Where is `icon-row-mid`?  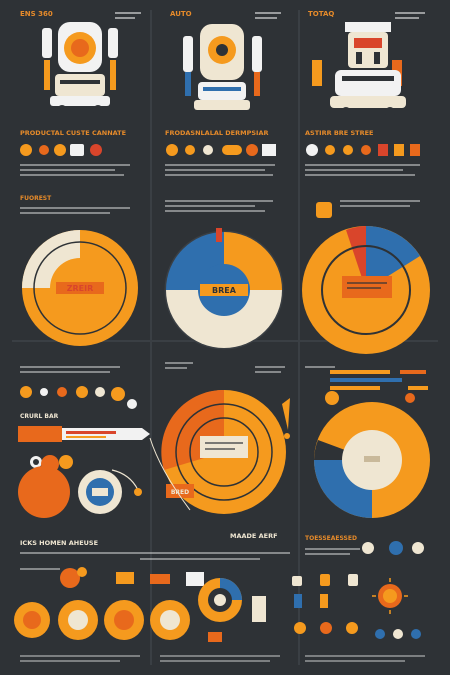 icon-row-mid is located at coordinates (221, 150).